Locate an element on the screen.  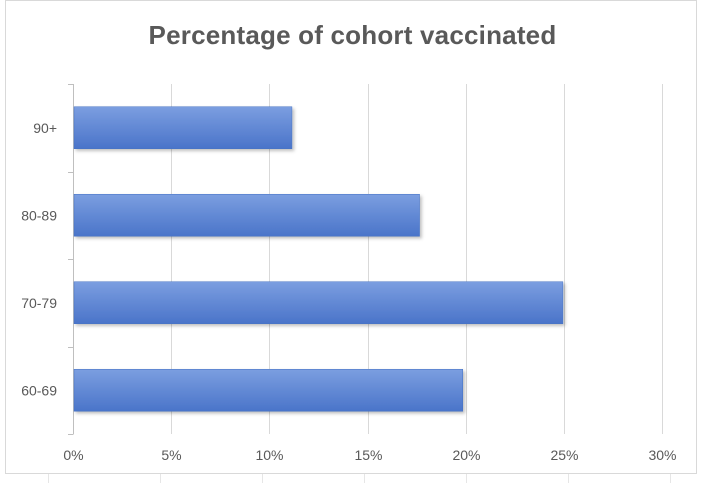
y-tick-label: 90+ is located at coordinates (45, 128).